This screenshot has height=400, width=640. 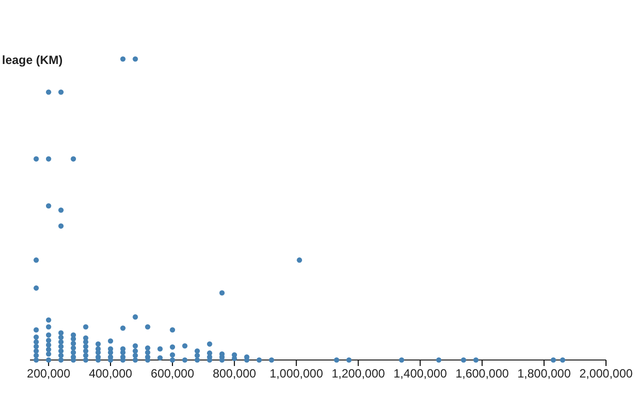 I want to click on x-tick-label: 400,000, so click(x=110, y=373).